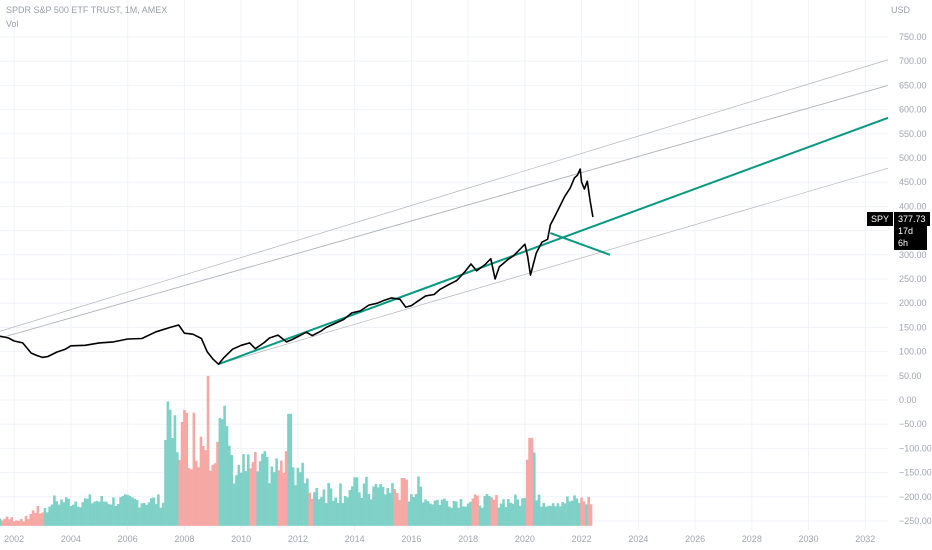 The width and height of the screenshot is (932, 550). I want to click on y-tick-label: 450.00, so click(913, 182).